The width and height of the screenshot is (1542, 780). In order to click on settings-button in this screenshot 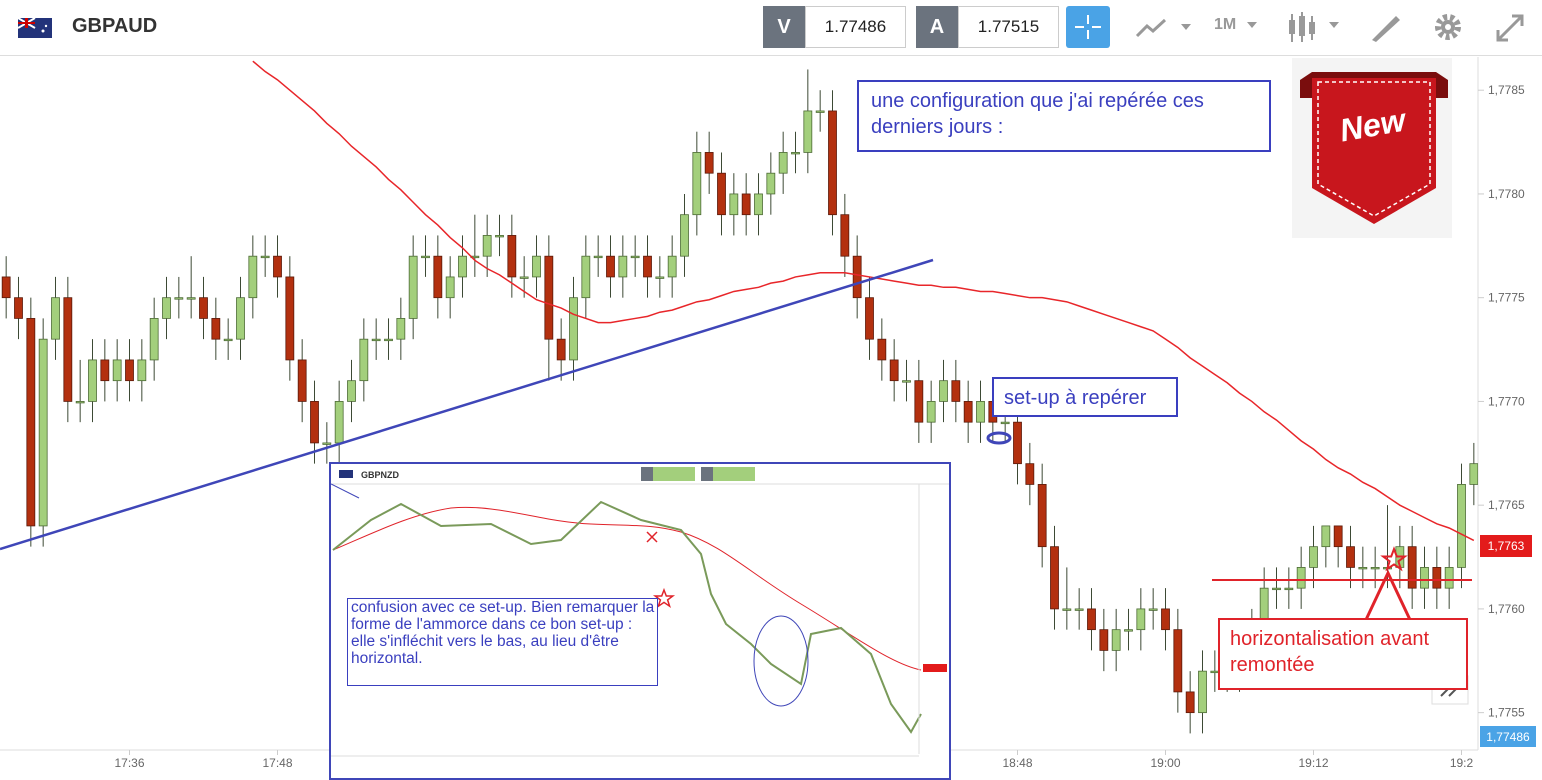, I will do `click(1448, 27)`.